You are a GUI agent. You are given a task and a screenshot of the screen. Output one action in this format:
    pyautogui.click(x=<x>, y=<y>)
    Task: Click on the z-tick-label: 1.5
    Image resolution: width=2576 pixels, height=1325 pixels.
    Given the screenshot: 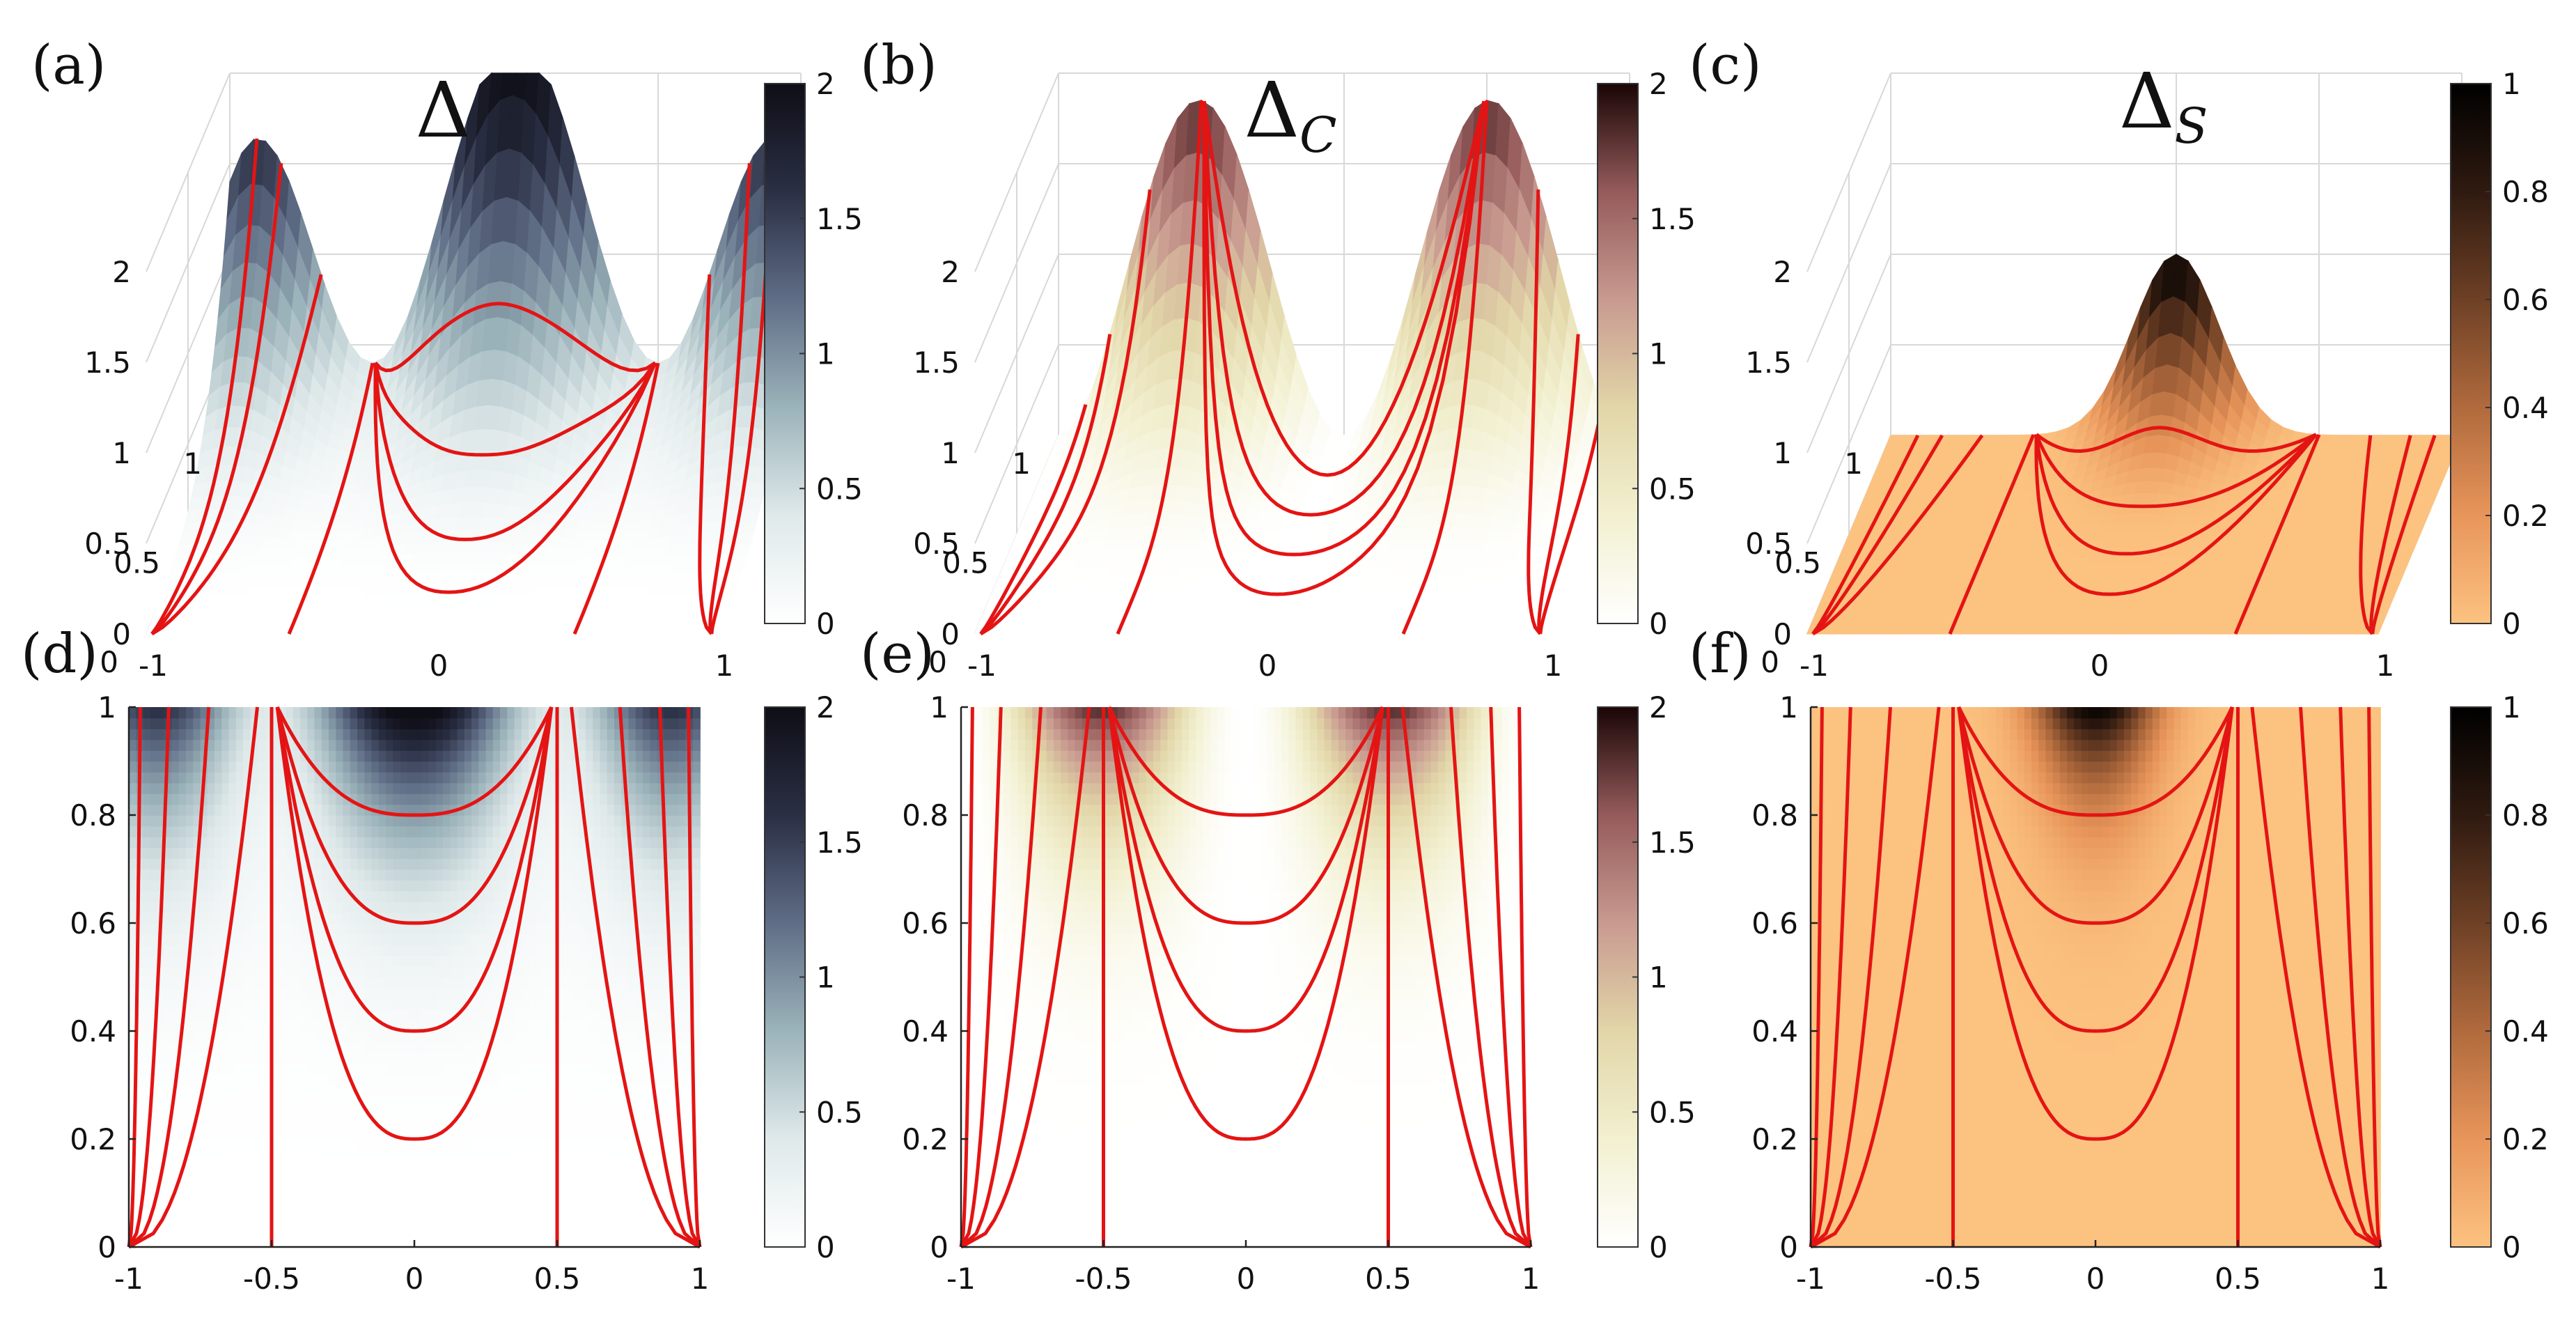 What is the action you would take?
    pyautogui.click(x=1768, y=363)
    